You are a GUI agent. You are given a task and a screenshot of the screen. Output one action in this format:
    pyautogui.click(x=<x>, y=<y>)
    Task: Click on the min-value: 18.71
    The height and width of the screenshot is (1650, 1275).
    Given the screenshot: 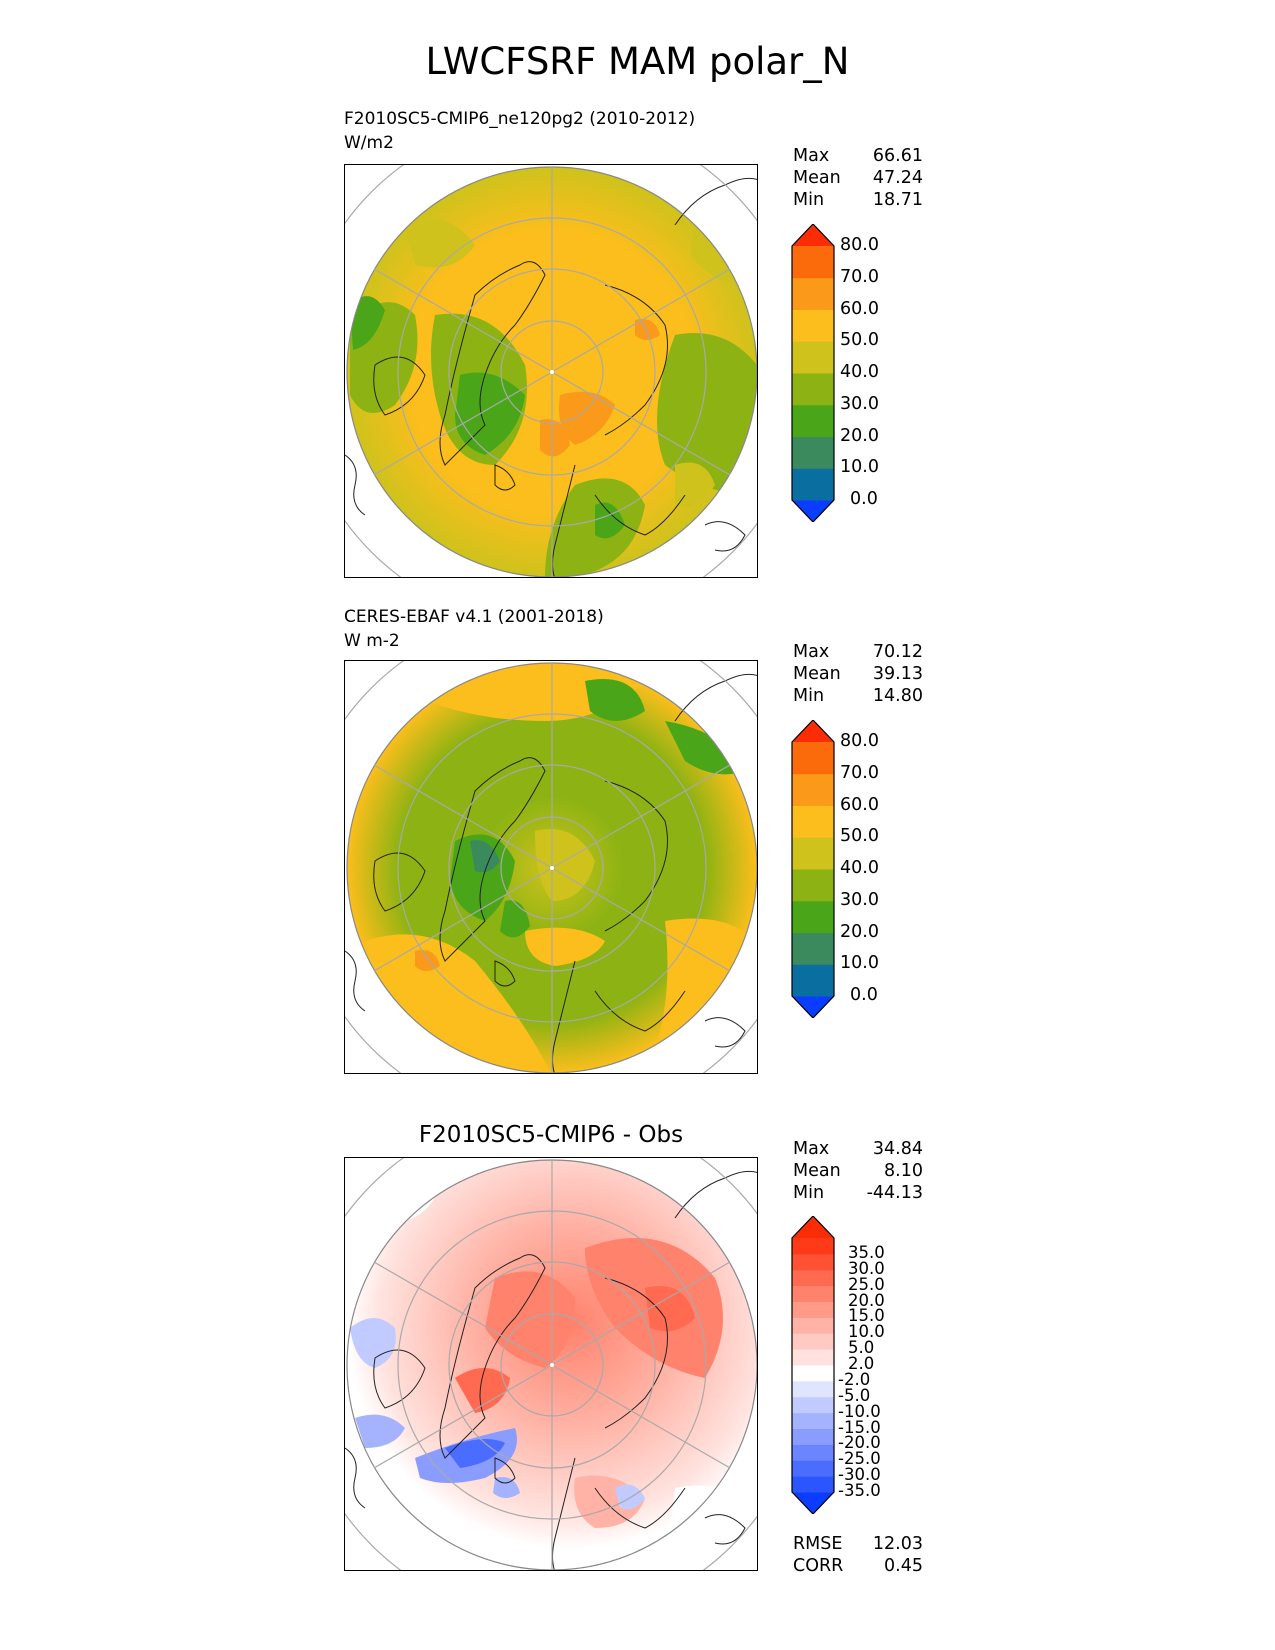 What is the action you would take?
    pyautogui.click(x=897, y=200)
    